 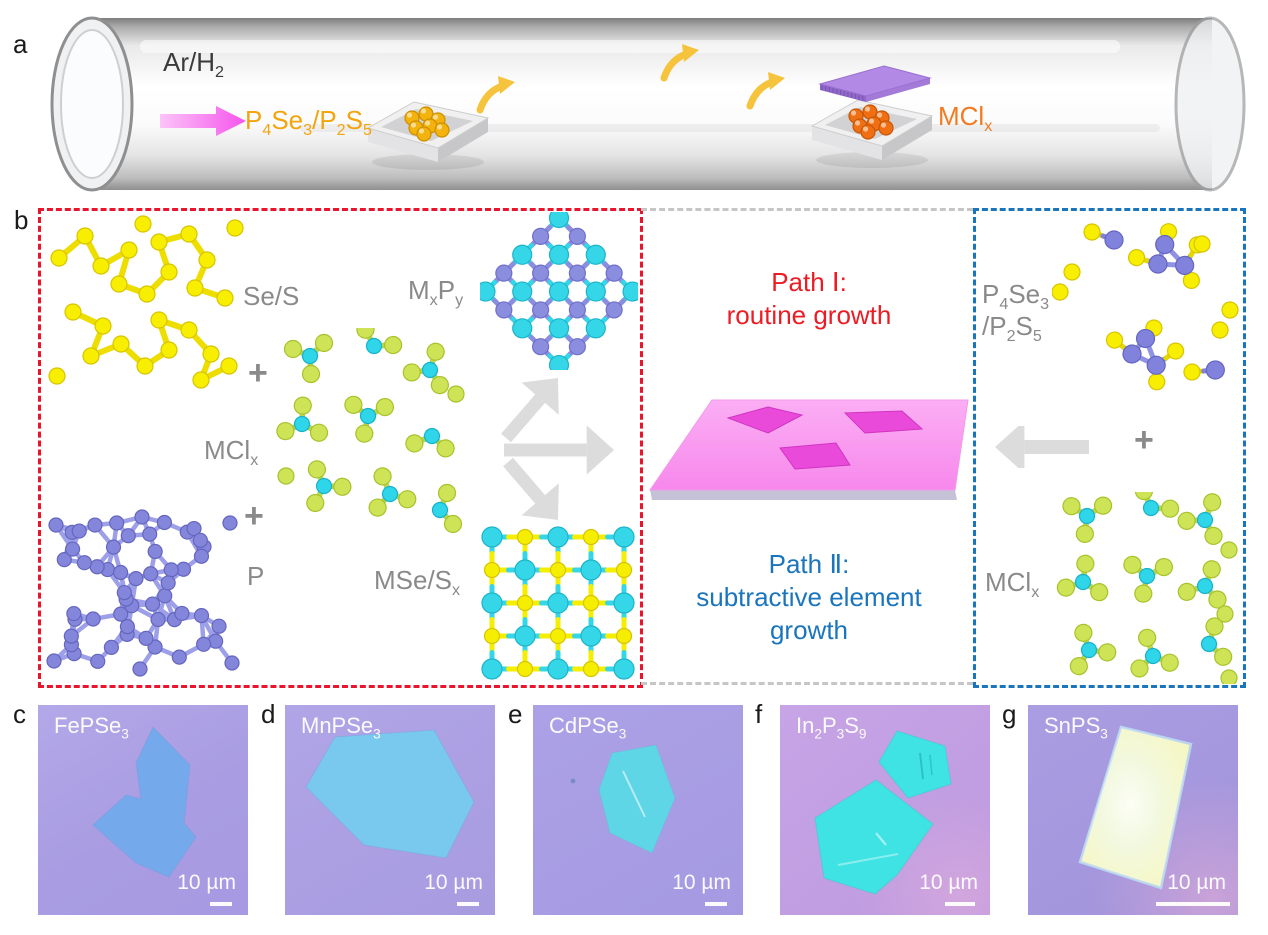 What do you see at coordinates (193, 64) in the screenshot?
I see `carrier-gas-label: Ar/H2` at bounding box center [193, 64].